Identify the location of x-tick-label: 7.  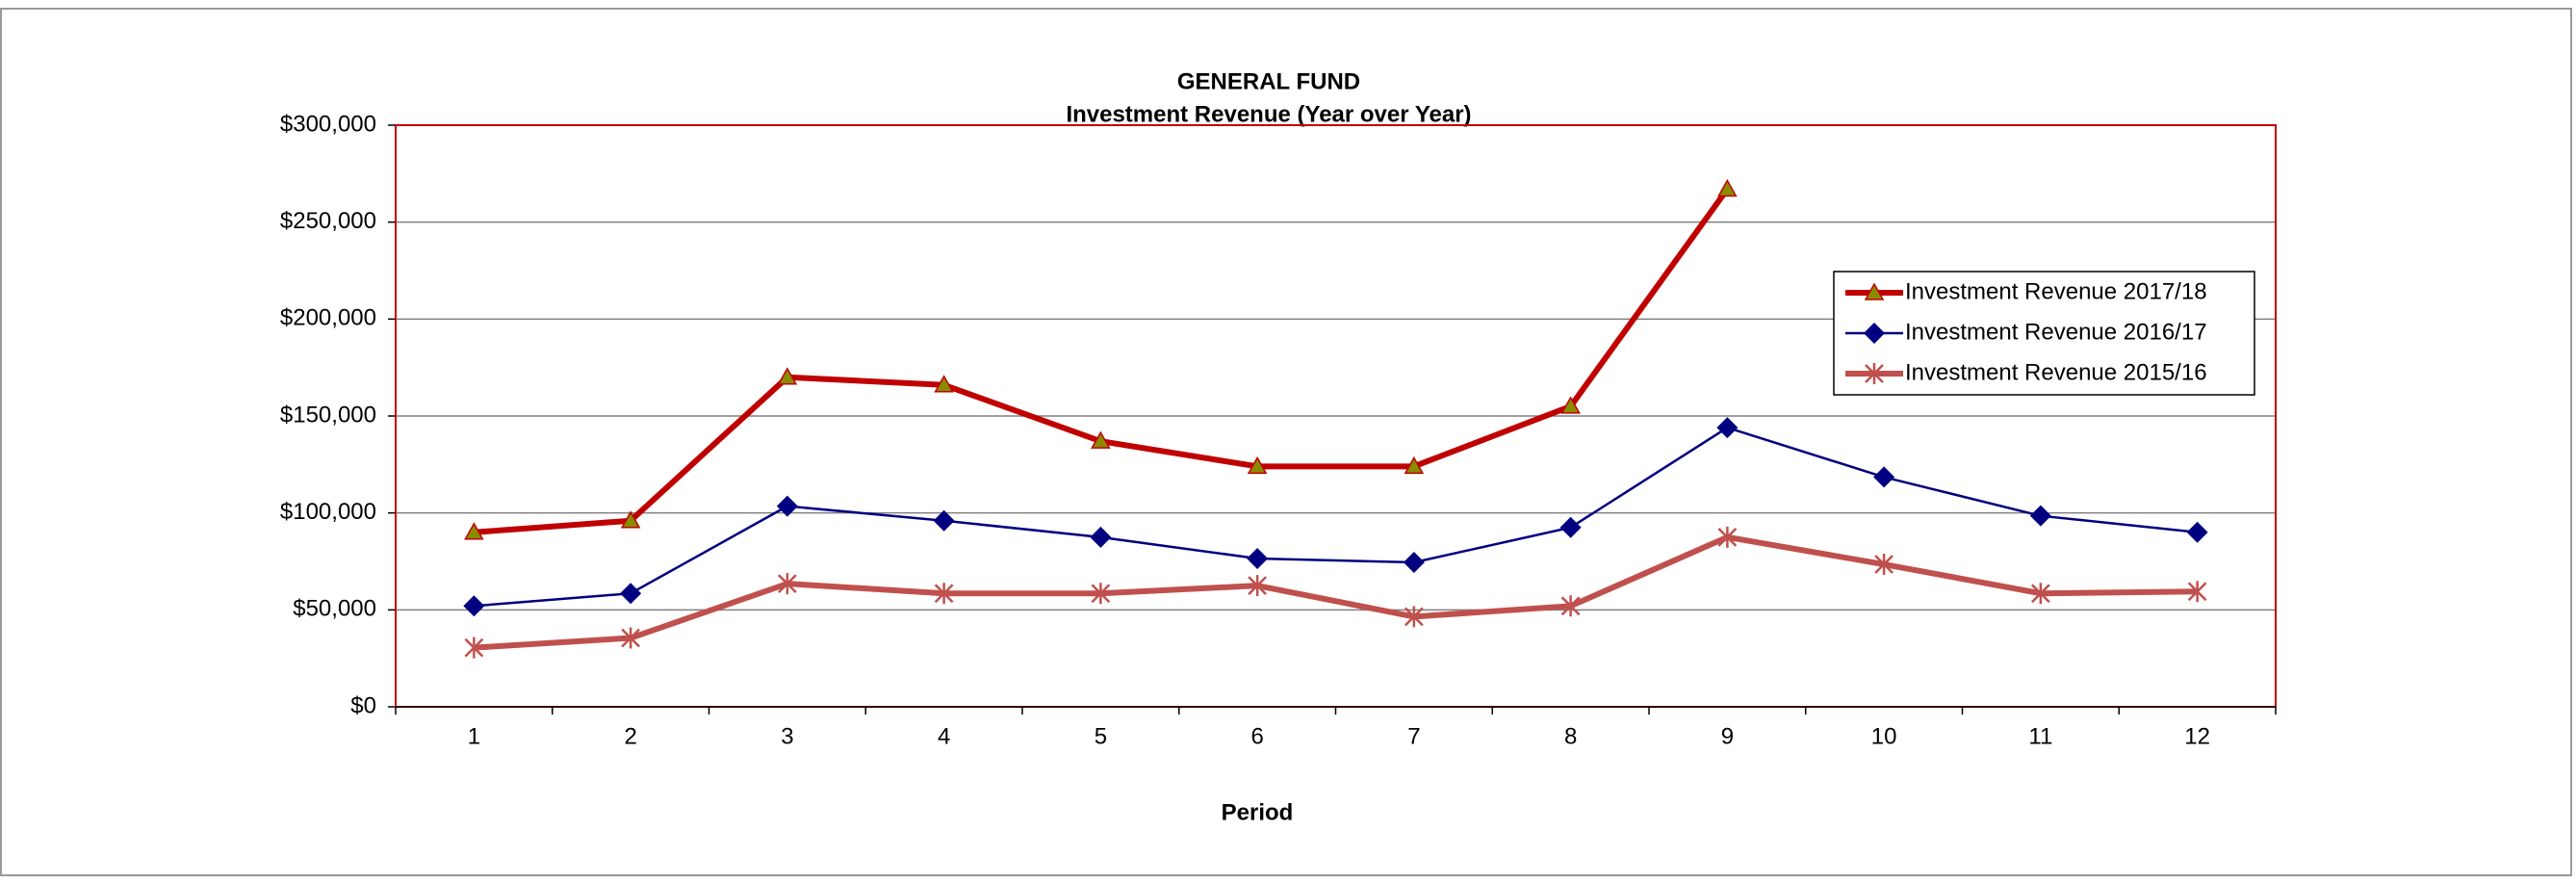
(1414, 736).